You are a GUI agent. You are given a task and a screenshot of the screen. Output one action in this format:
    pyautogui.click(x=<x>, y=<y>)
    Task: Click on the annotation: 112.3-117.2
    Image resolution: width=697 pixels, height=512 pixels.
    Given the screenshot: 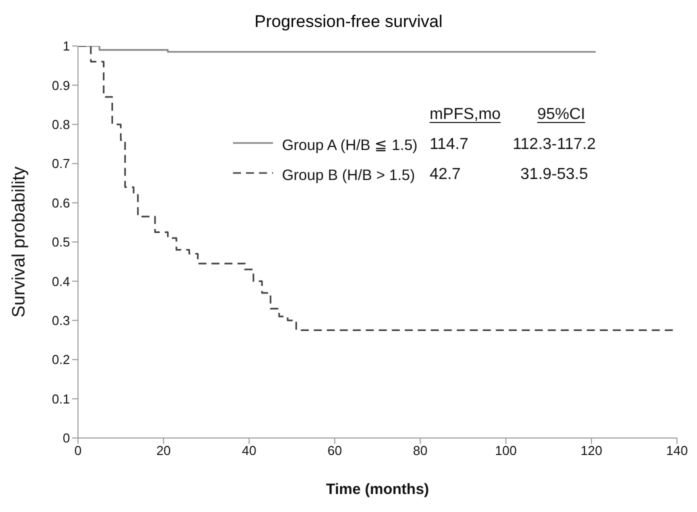 What is the action you would take?
    pyautogui.click(x=554, y=145)
    